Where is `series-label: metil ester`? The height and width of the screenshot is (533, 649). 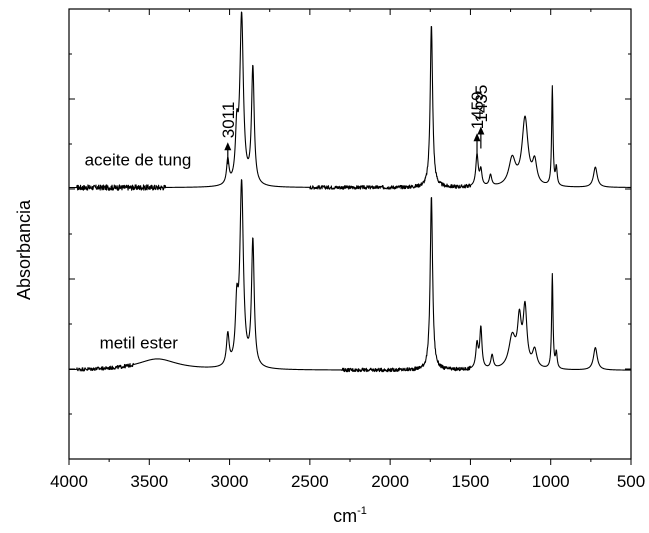 series-label: metil ester is located at coordinates (139, 342).